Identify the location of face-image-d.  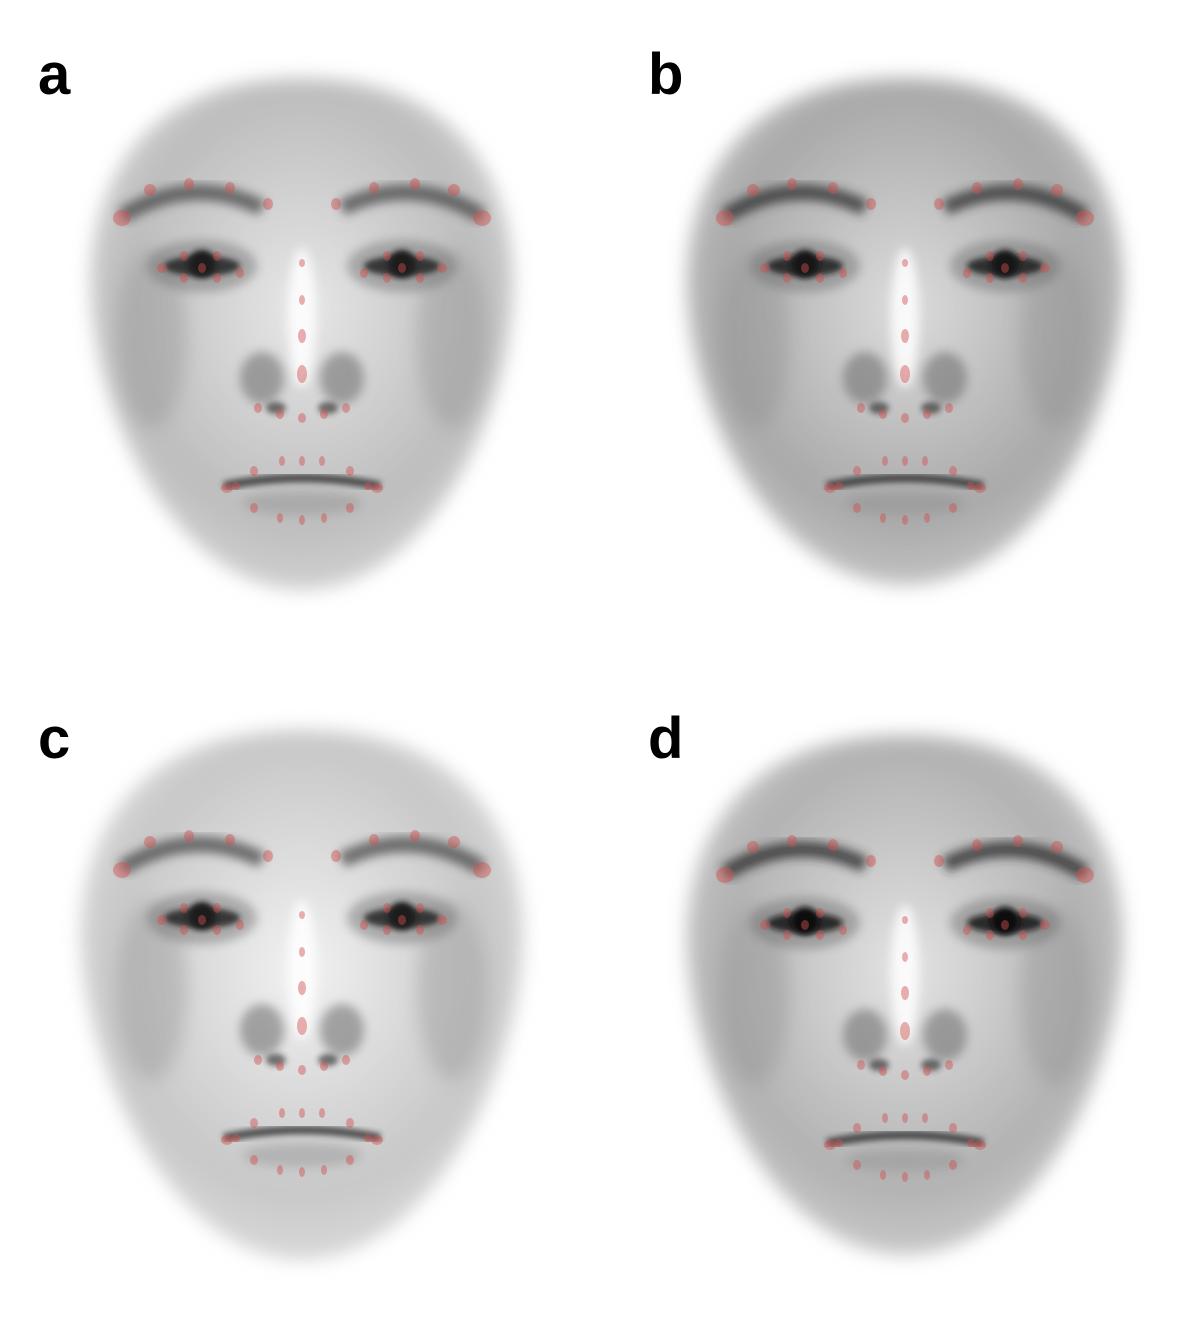
(905, 995).